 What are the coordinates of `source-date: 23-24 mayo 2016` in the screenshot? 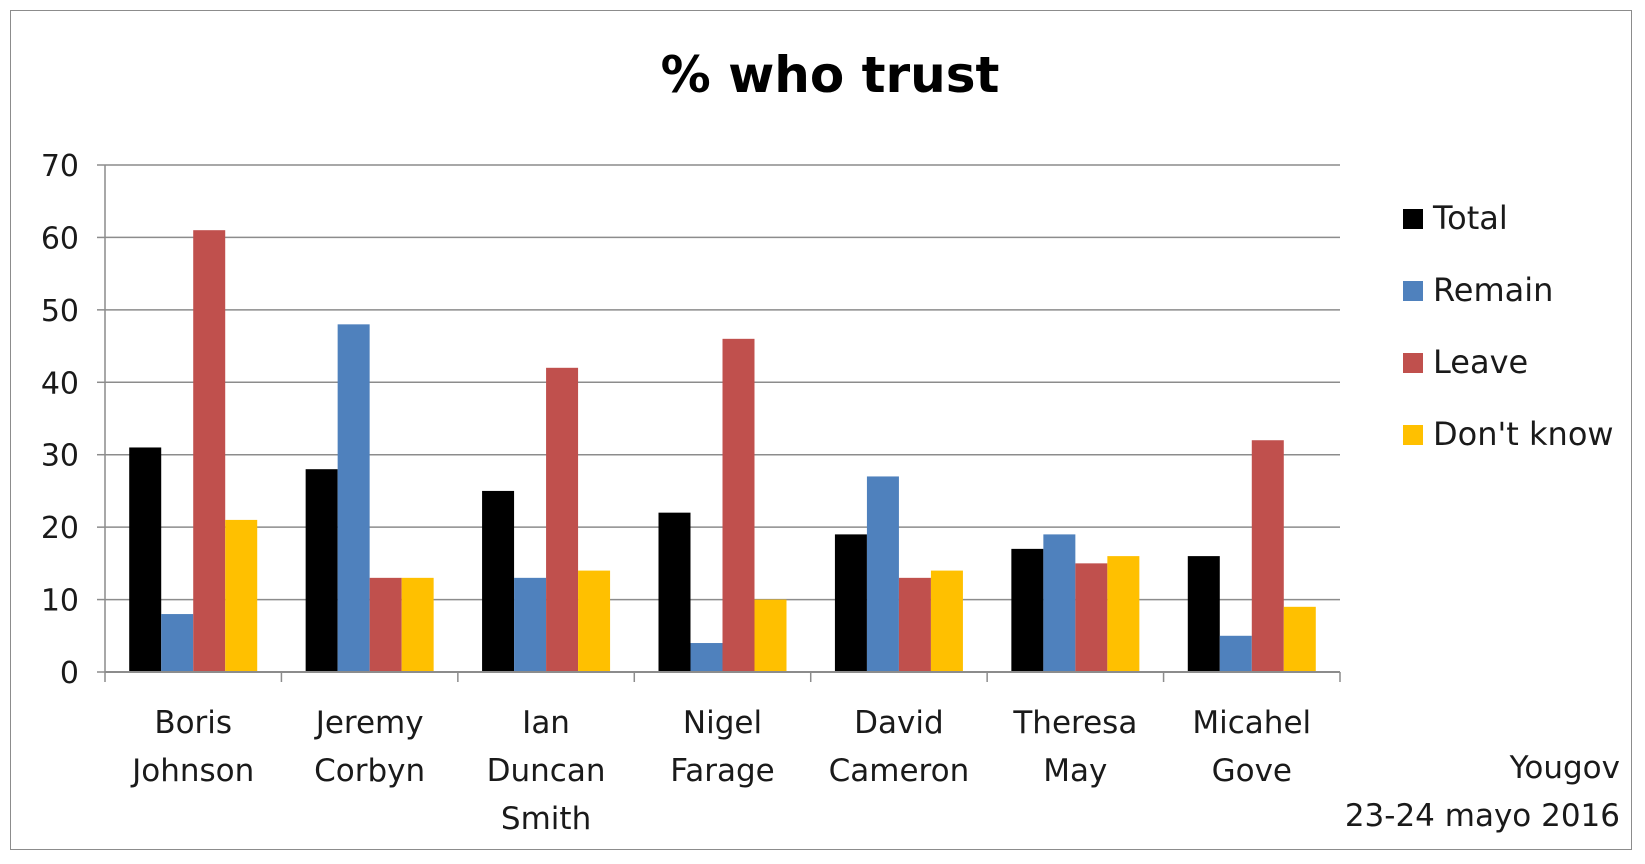 It's located at (1482, 816).